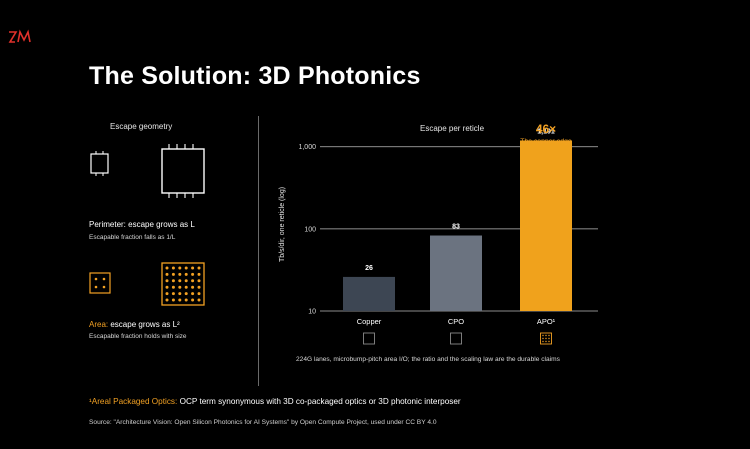 This screenshot has width=750, height=449. Describe the element at coordinates (369, 321) in the screenshot. I see `x-tick-label: Copper` at that location.